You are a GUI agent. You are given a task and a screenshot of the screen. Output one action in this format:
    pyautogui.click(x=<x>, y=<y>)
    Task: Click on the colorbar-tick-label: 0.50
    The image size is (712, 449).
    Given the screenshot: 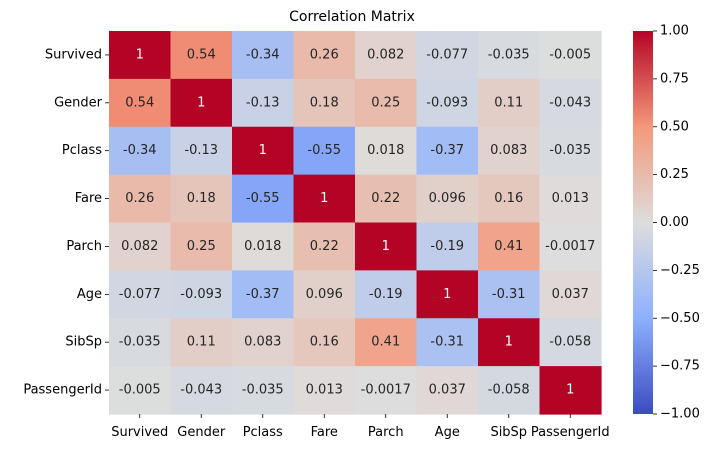 What is the action you would take?
    pyautogui.click(x=674, y=126)
    